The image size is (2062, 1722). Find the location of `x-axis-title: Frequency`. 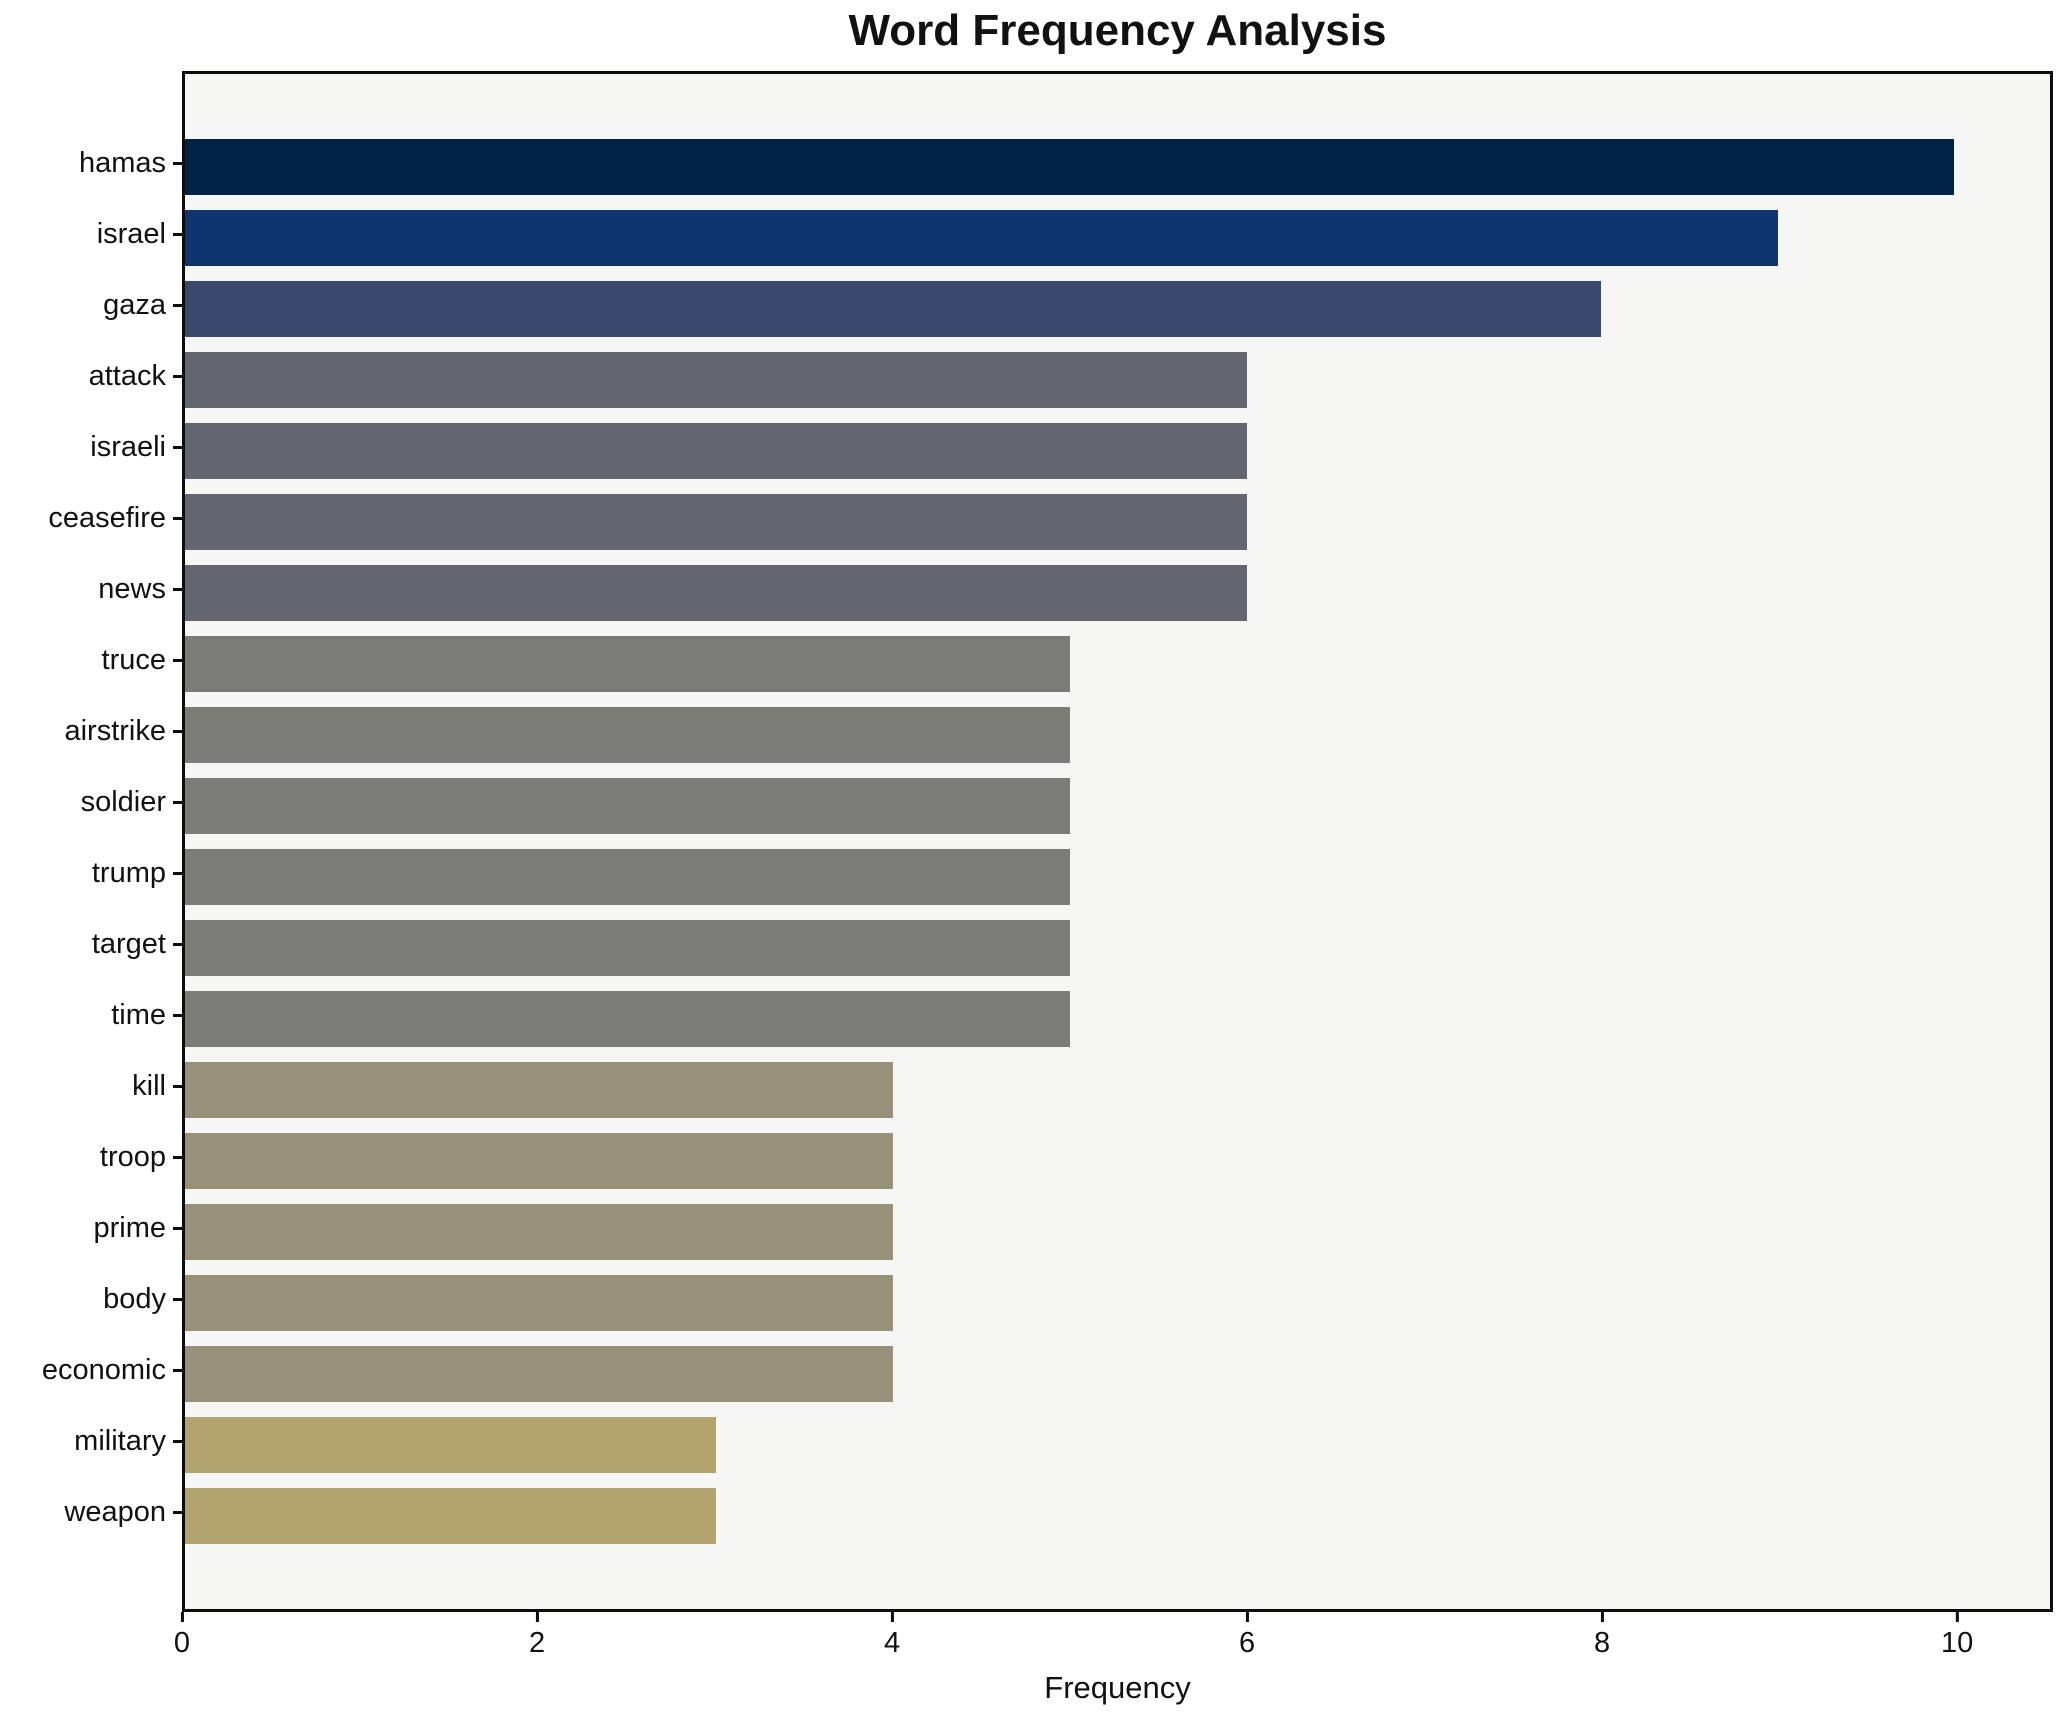

x-axis-title: Frequency is located at coordinates (1117, 1687).